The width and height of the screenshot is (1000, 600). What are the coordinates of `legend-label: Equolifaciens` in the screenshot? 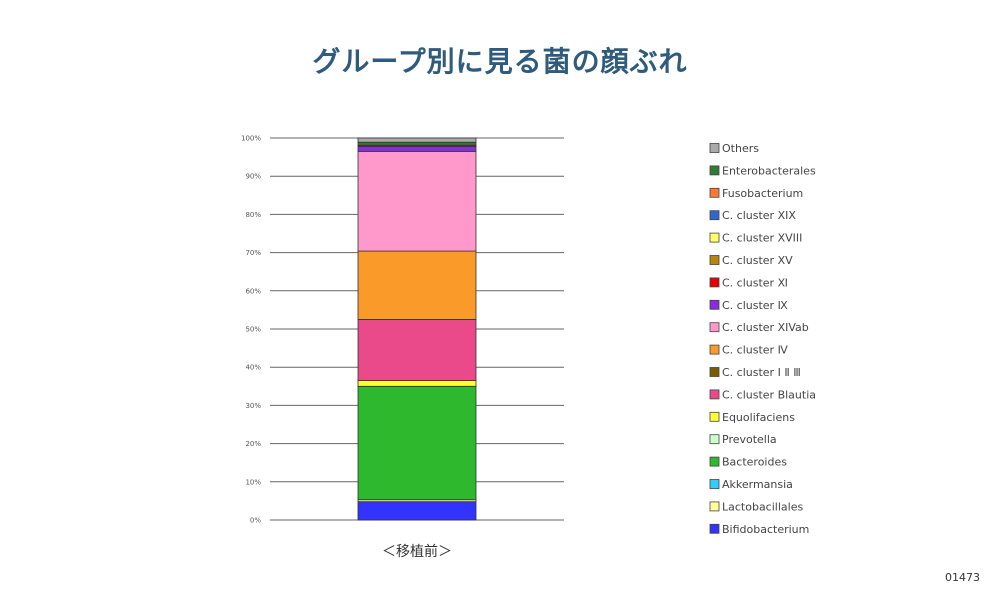 It's located at (758, 417).